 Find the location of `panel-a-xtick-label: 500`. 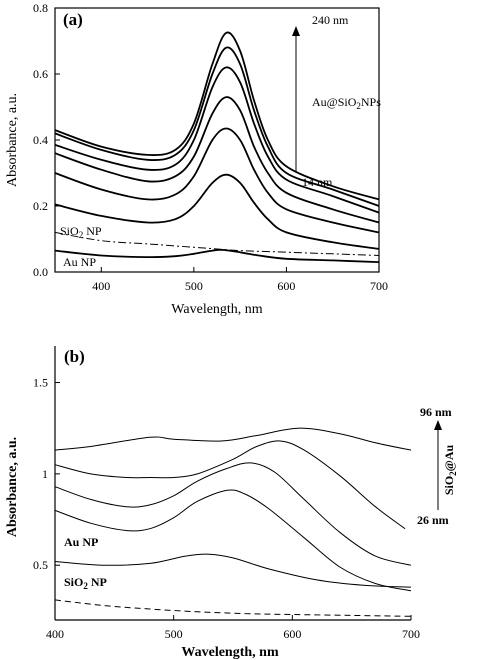

panel-a-xtick-label: 500 is located at coordinates (194, 286).